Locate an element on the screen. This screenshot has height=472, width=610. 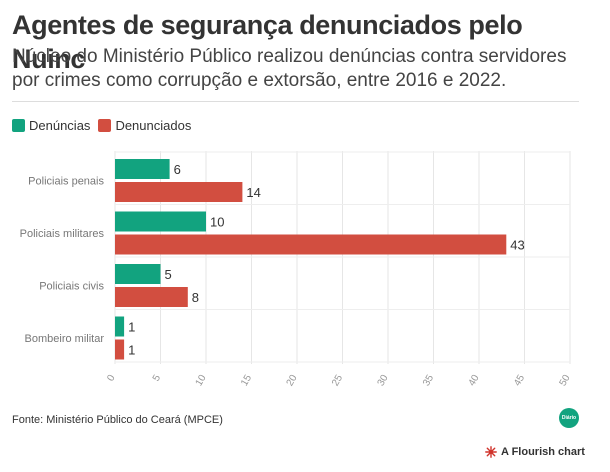
legend: Denúncias Denunciados is located at coordinates (105, 125).